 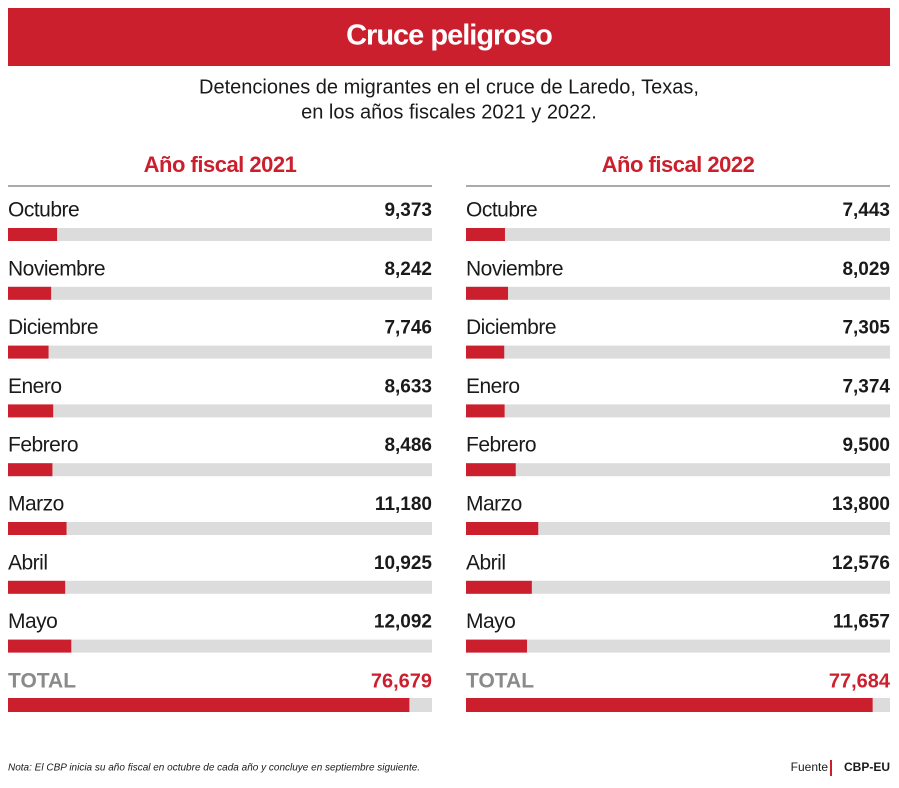 I want to click on source-label: Fuente, so click(x=810, y=767).